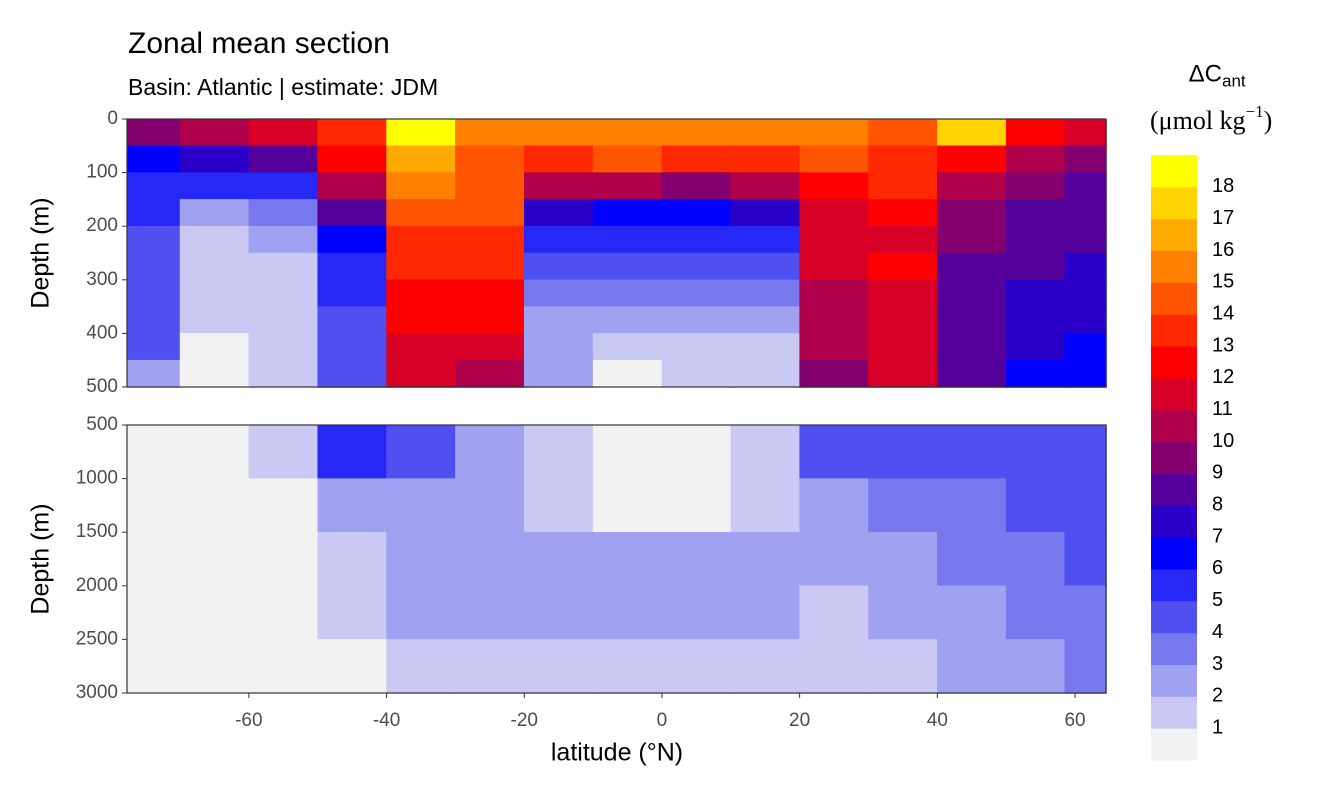 The image size is (1344, 806). Describe the element at coordinates (259, 43) in the screenshot. I see `chart-title: Zonal mean section` at that location.